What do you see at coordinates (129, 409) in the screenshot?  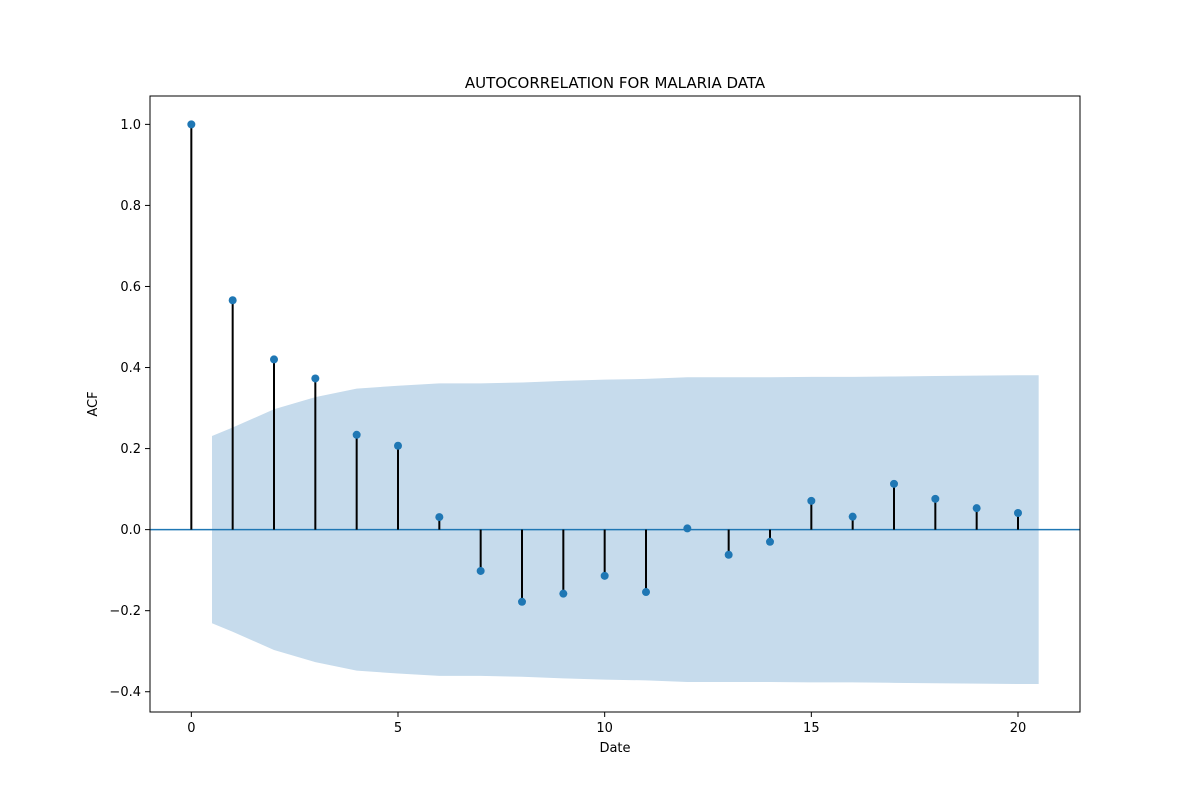 I see `y-axis-ticks: −0.4 −0.2 0.0 0.2 0.4 0.6 0.8 1.0` at bounding box center [129, 409].